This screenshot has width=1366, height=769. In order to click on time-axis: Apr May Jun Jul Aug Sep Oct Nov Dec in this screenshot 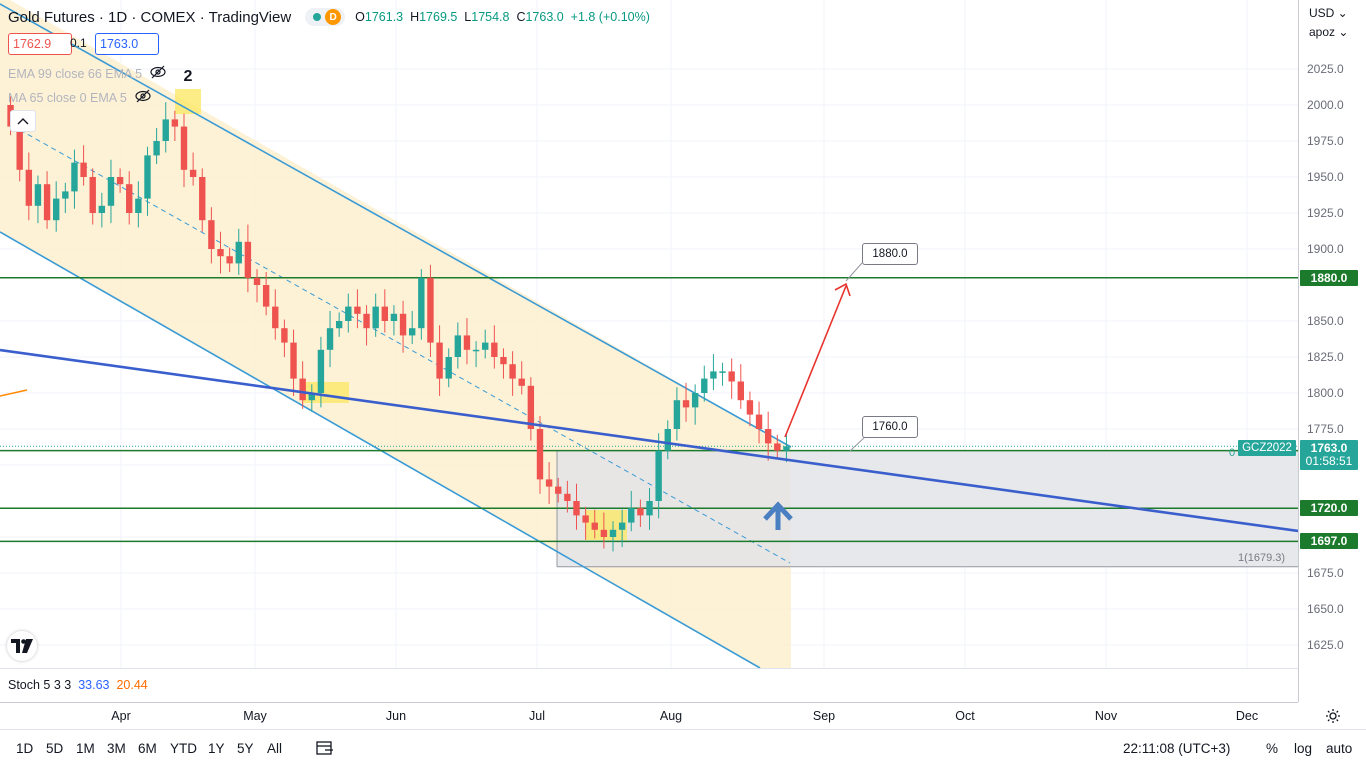, I will do `click(649, 715)`.